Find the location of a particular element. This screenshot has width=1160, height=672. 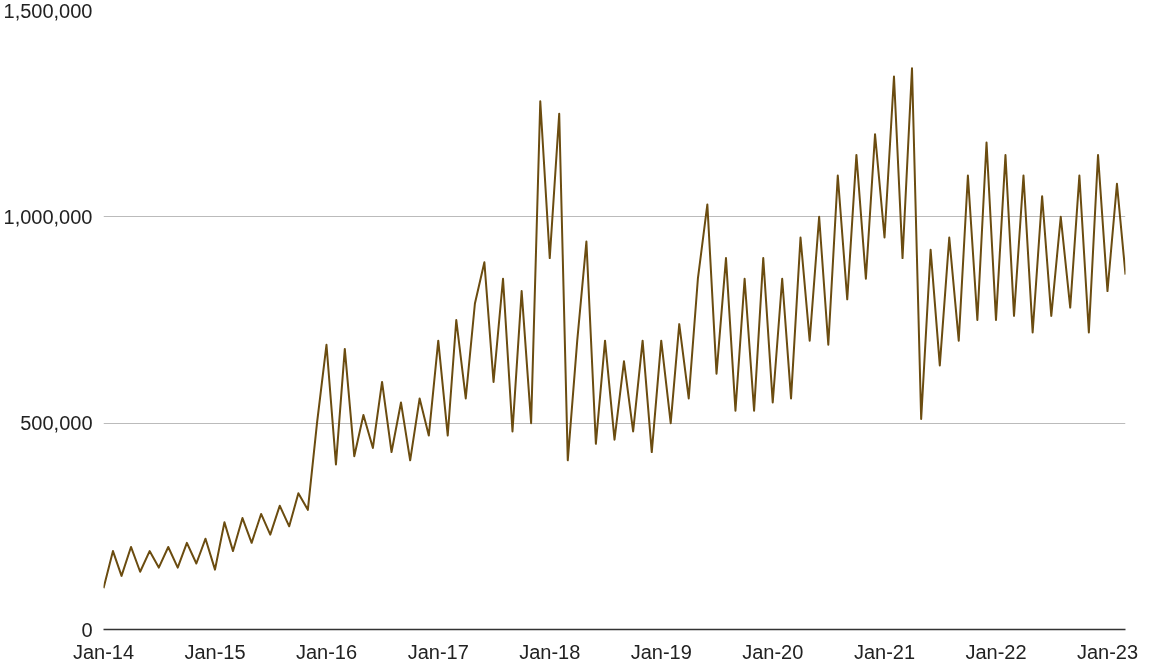

x-tick-label: Jan-23 is located at coordinates (1107, 651).